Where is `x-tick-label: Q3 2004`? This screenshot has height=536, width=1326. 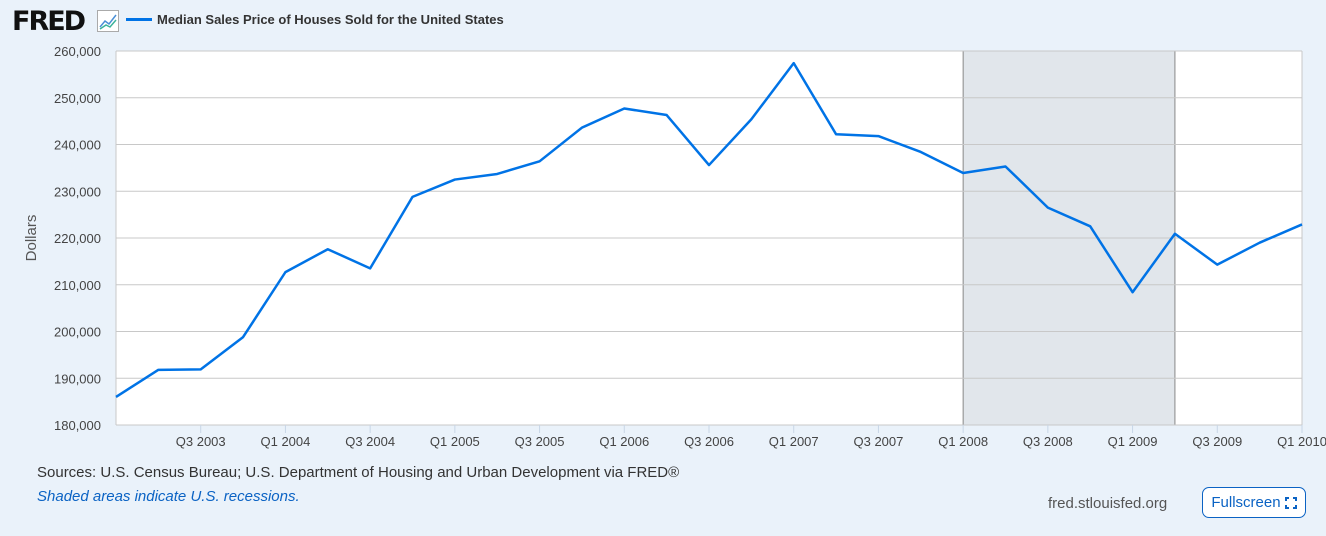
x-tick-label: Q3 2004 is located at coordinates (370, 441).